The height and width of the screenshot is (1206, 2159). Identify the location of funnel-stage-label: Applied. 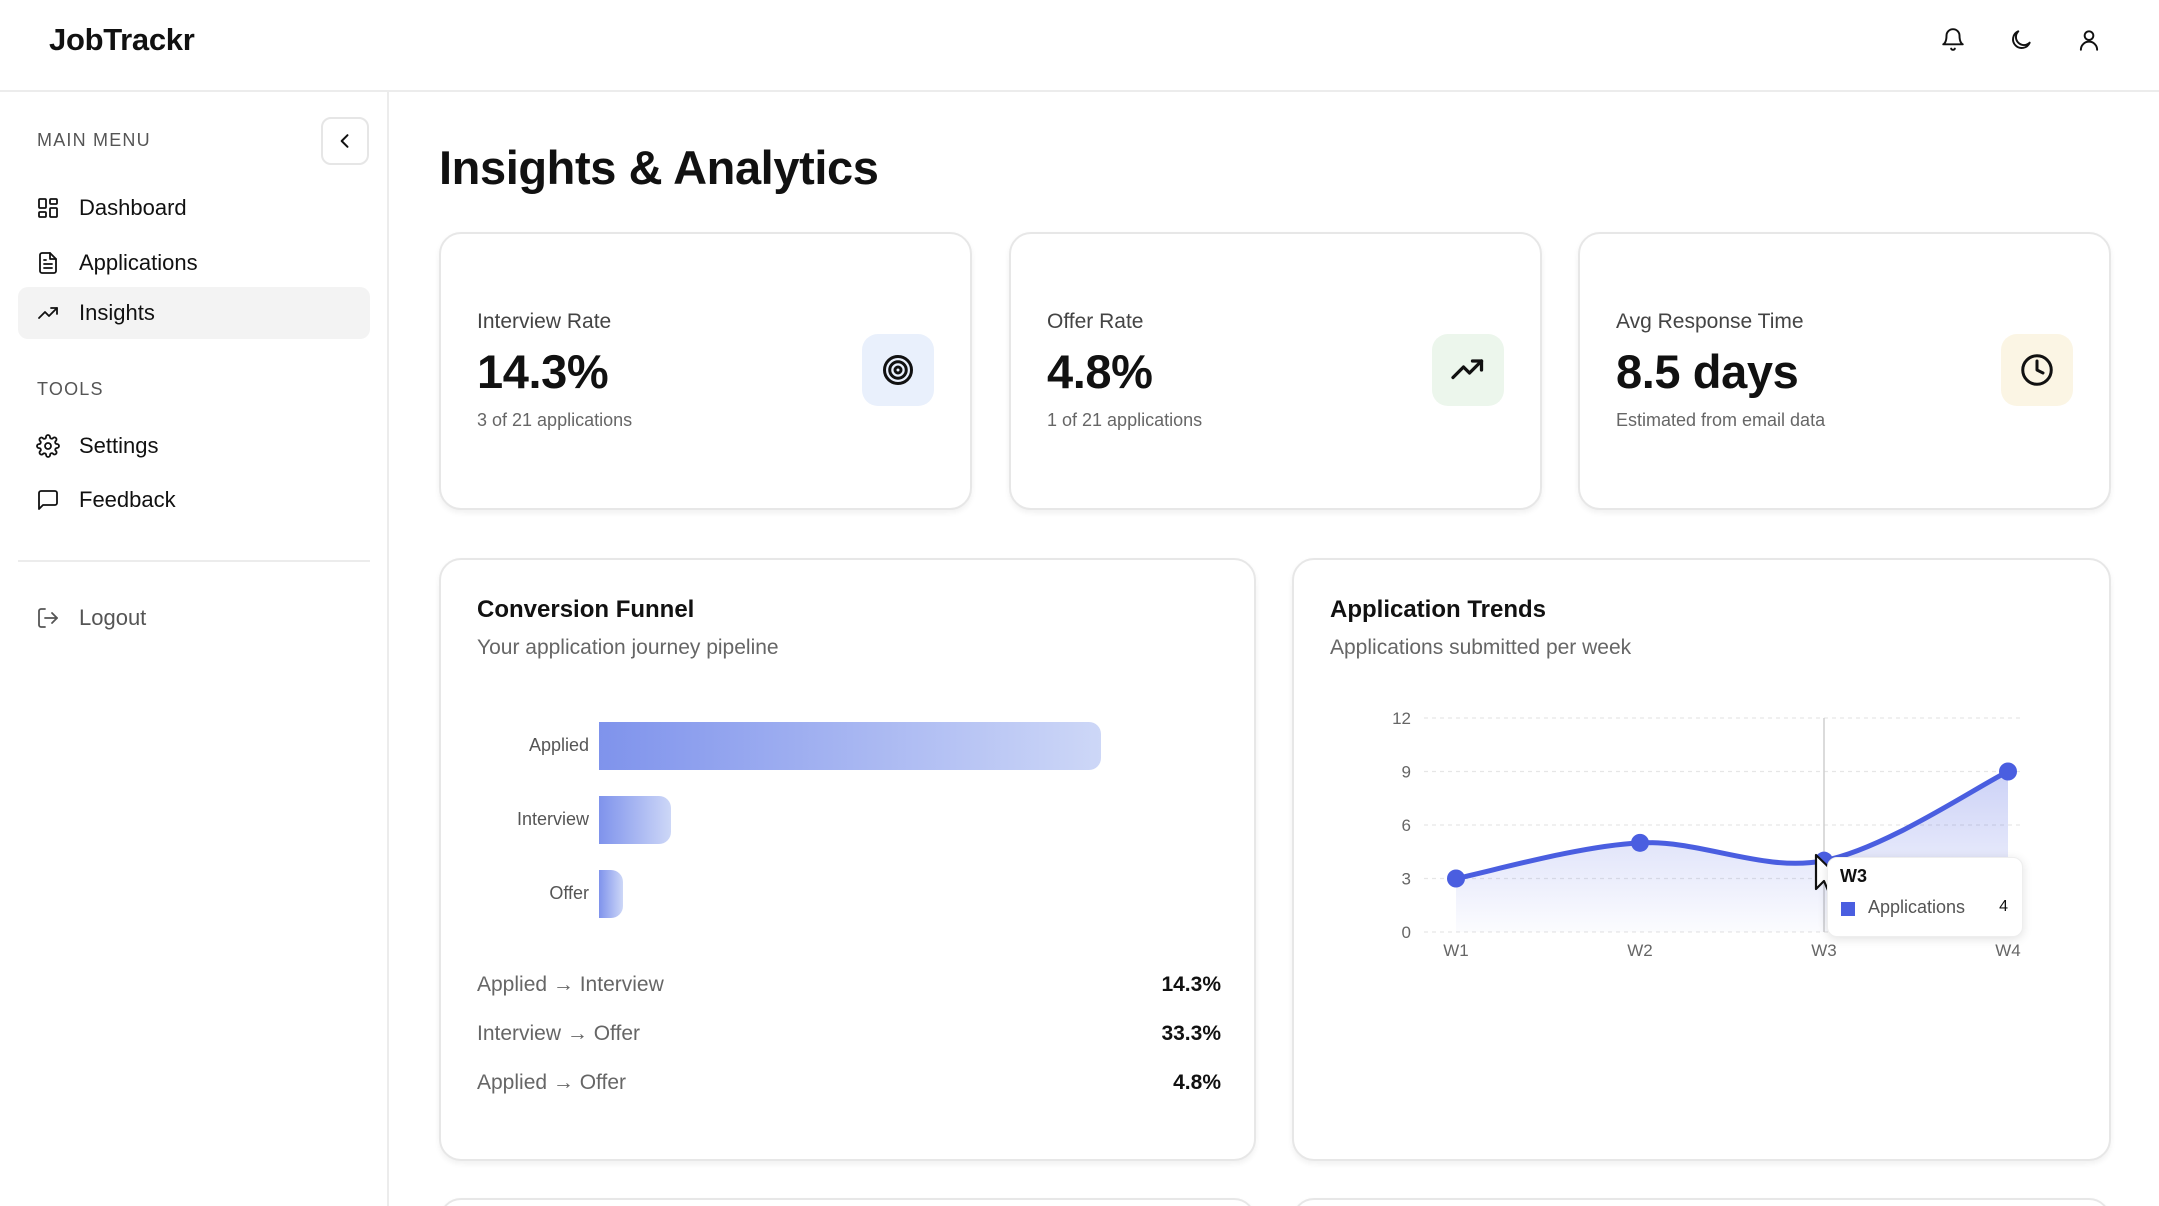
(558, 745).